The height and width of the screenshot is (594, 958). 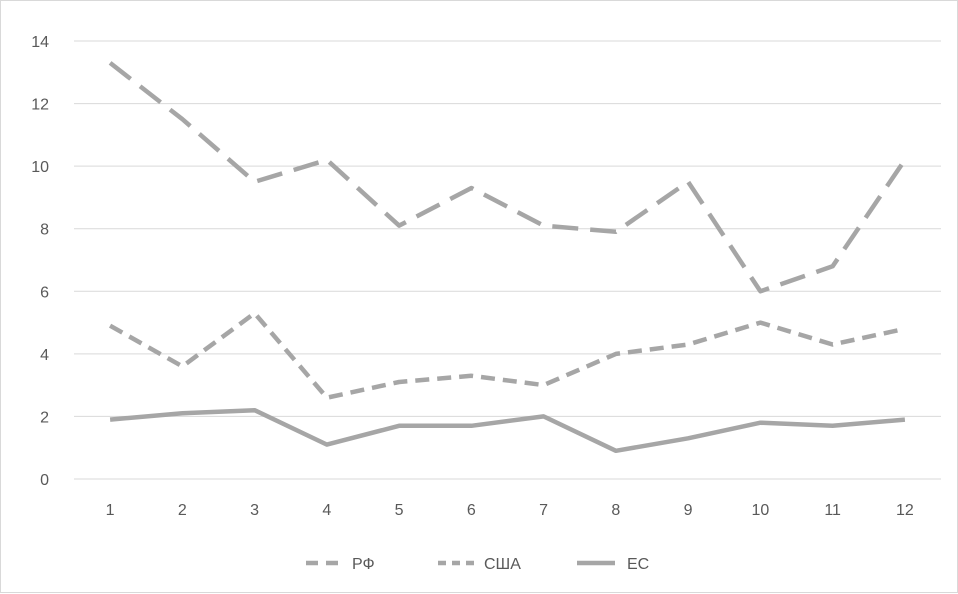 What do you see at coordinates (40, 261) in the screenshot?
I see `y-axis-tick-labels: 0 2 4 6 8 10 12 14` at bounding box center [40, 261].